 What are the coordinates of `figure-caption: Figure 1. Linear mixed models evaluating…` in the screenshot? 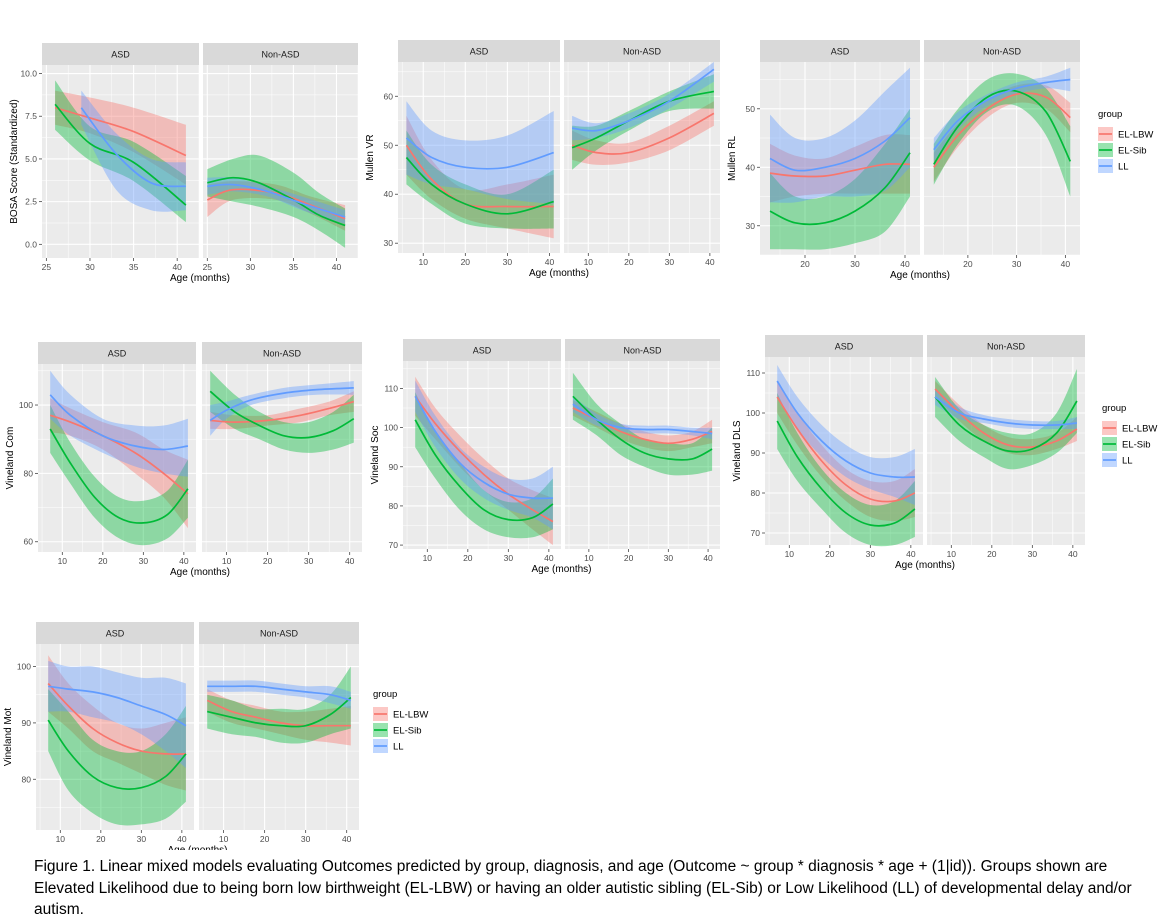 It's located at (583, 888).